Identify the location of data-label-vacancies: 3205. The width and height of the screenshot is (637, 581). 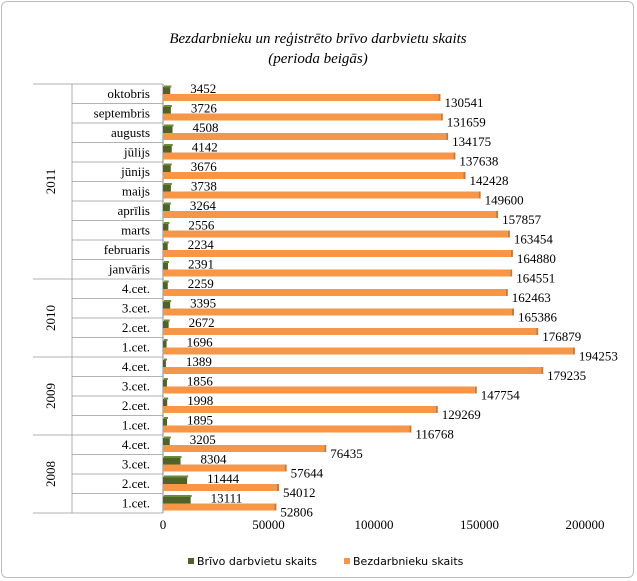
(203, 439).